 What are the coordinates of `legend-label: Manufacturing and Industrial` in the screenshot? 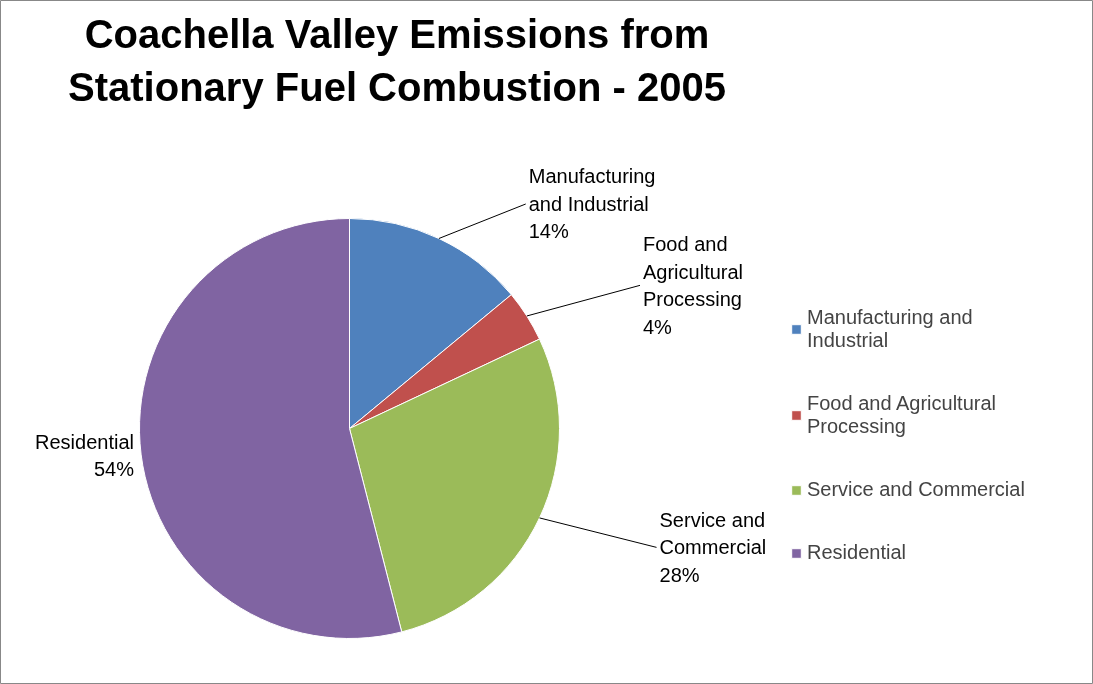 It's located at (890, 329).